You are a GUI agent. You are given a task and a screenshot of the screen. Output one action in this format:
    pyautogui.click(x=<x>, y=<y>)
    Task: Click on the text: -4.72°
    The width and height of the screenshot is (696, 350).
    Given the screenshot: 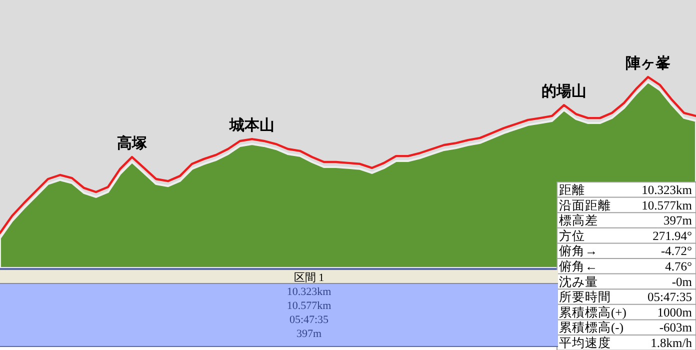 What is the action you would take?
    pyautogui.click(x=676, y=251)
    